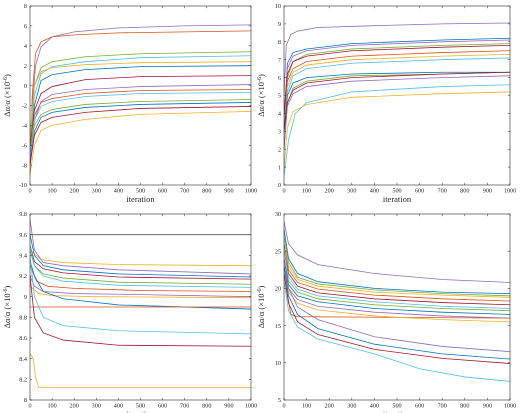 The height and width of the screenshot is (413, 520). Describe the element at coordinates (279, 132) in the screenshot. I see `y-tick-label: 3` at that location.